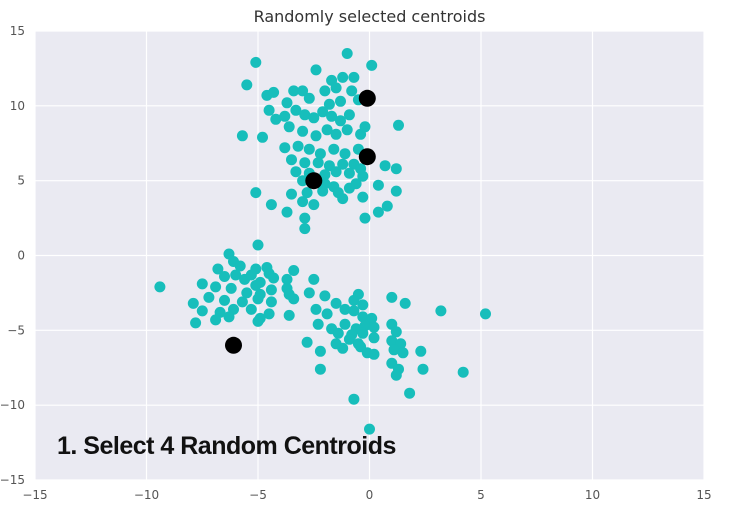 The height and width of the screenshot is (521, 738). I want to click on x-tick-label: 10, so click(592, 495).